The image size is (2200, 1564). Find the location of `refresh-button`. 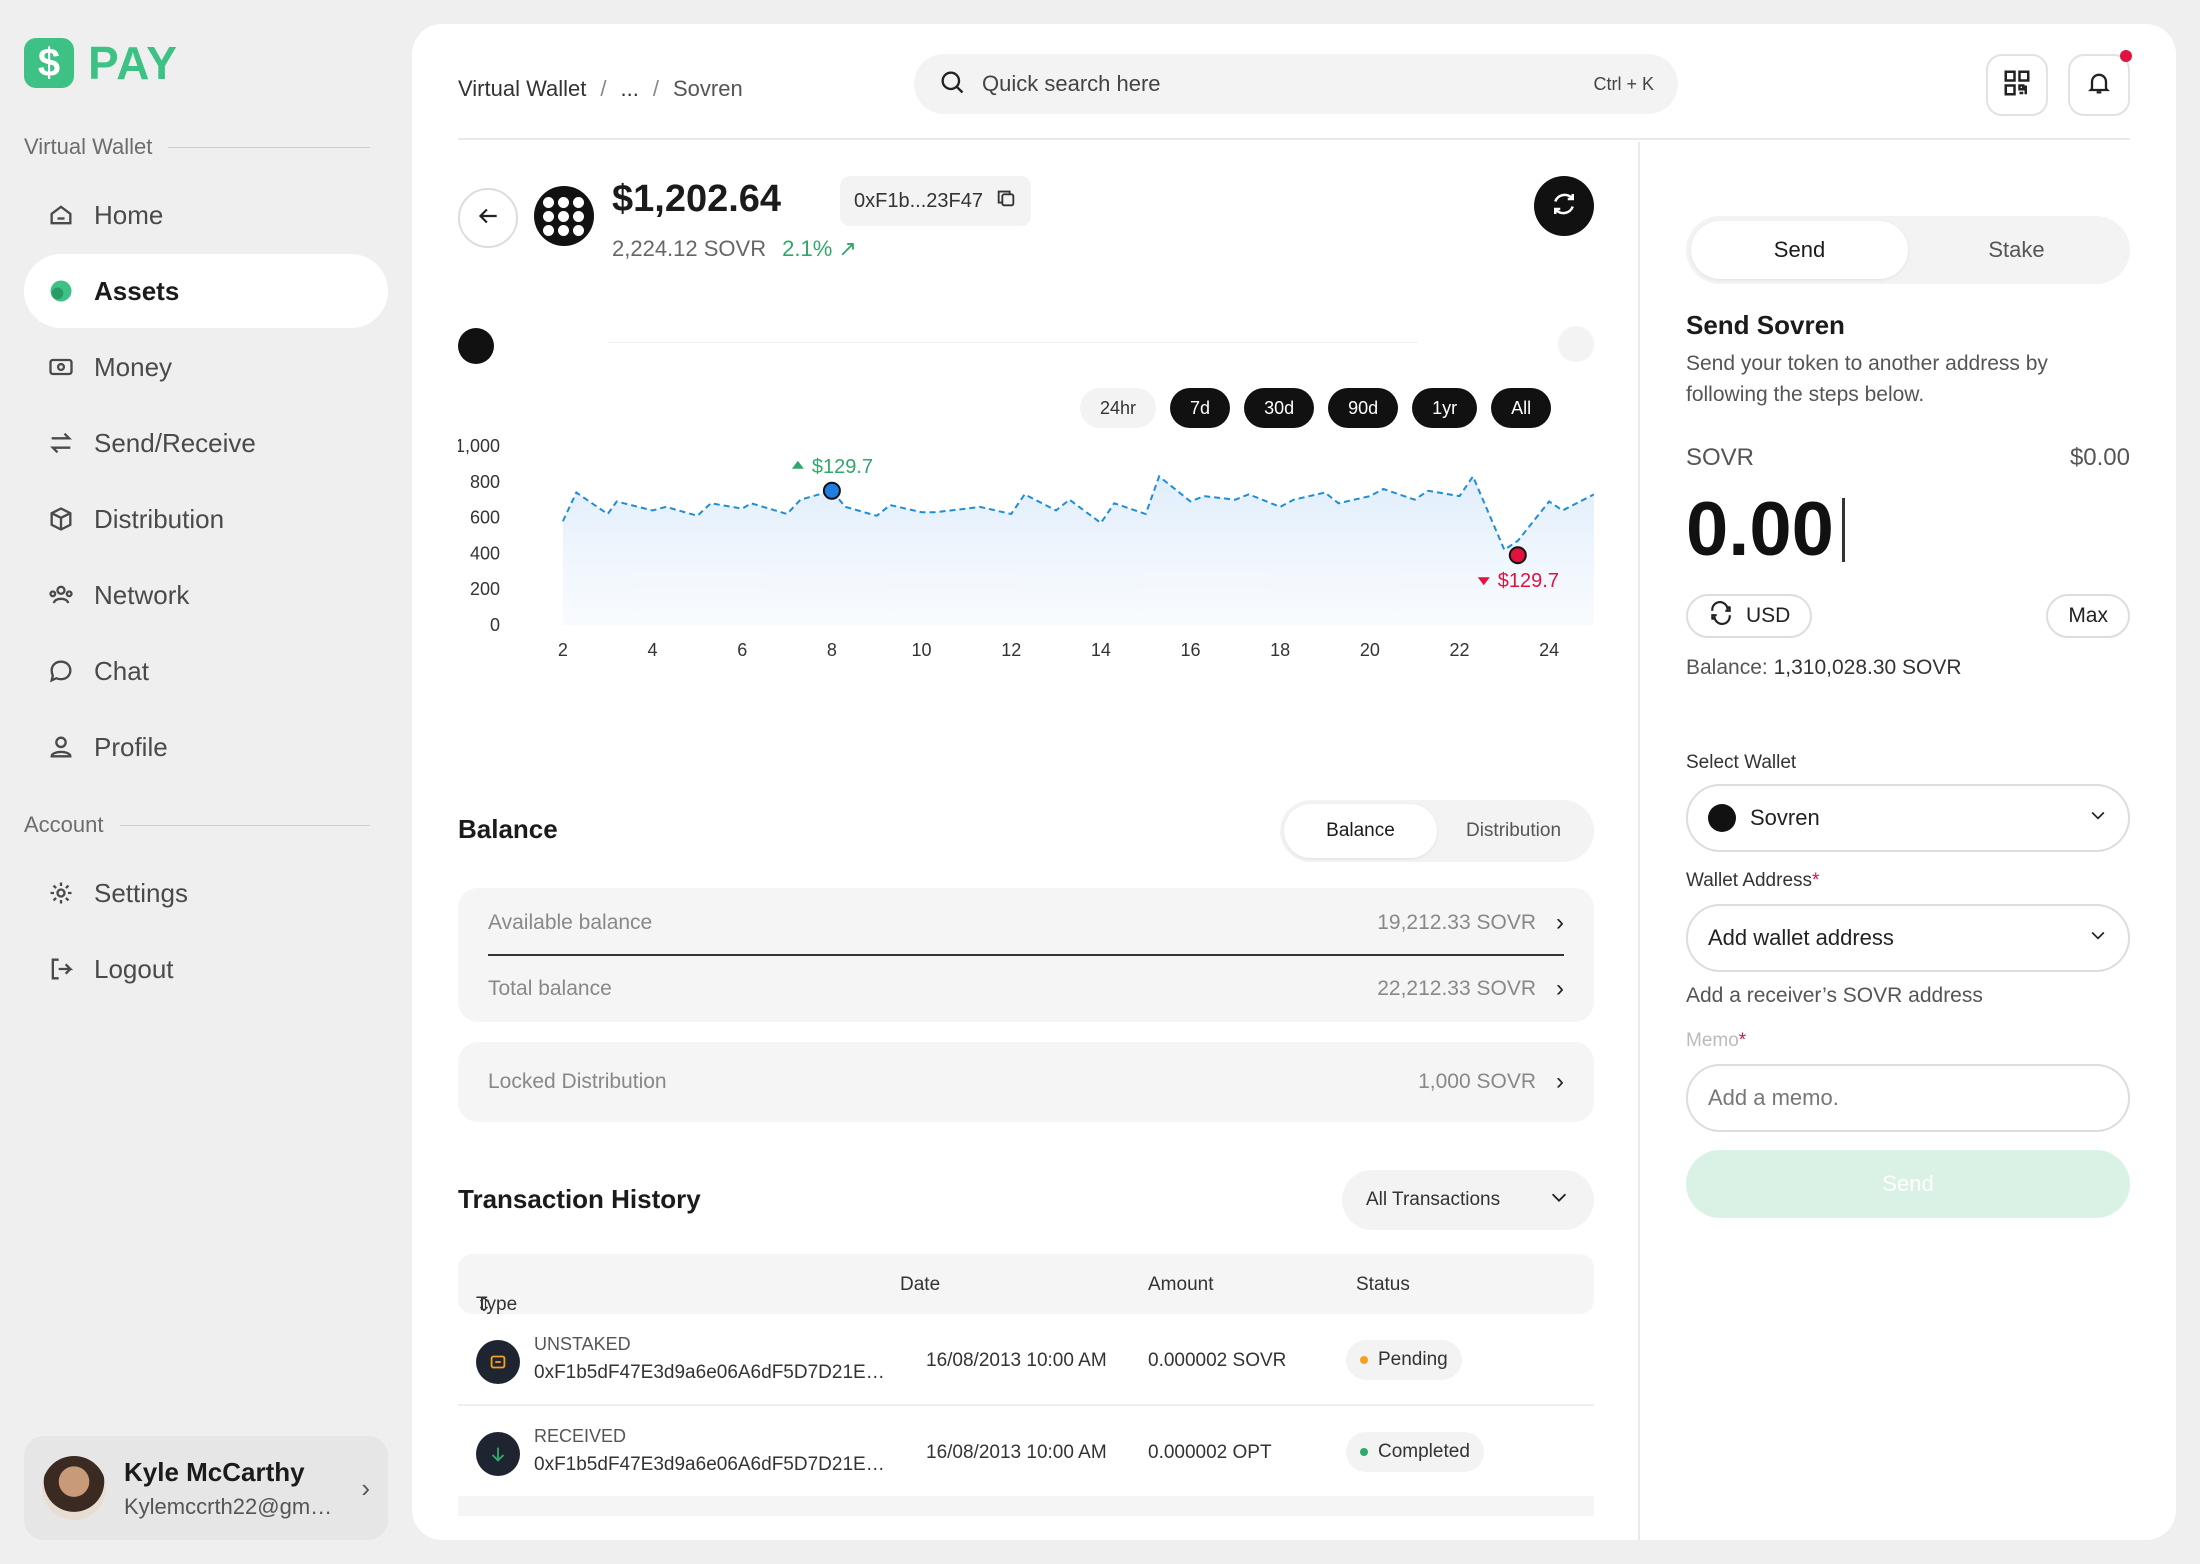

refresh-button is located at coordinates (1564, 206).